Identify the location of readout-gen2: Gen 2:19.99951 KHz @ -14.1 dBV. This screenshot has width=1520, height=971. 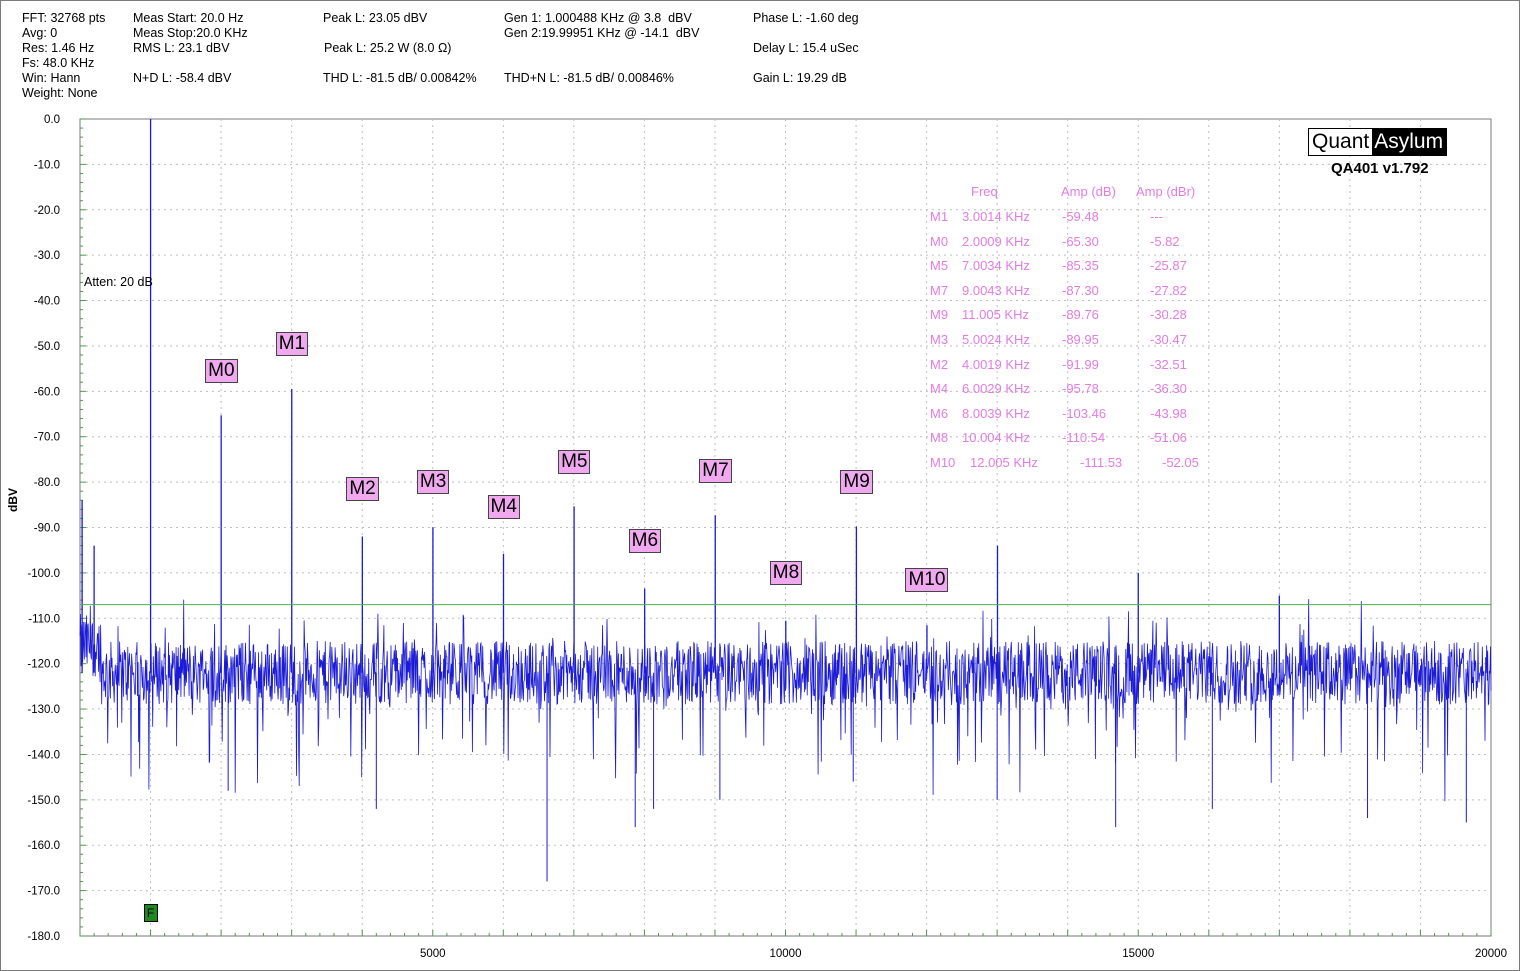
(602, 33).